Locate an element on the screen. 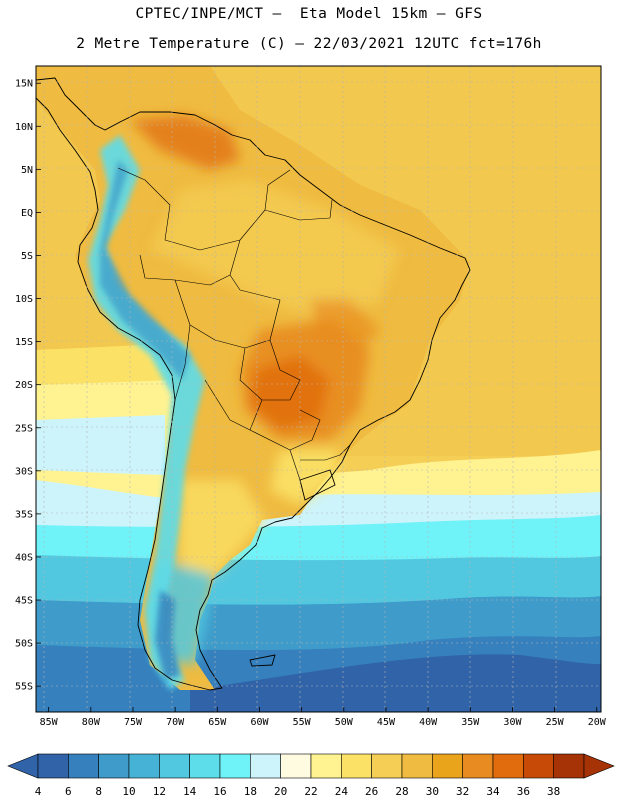 The width and height of the screenshot is (618, 800). colorbar-label: 24 is located at coordinates (342, 791).